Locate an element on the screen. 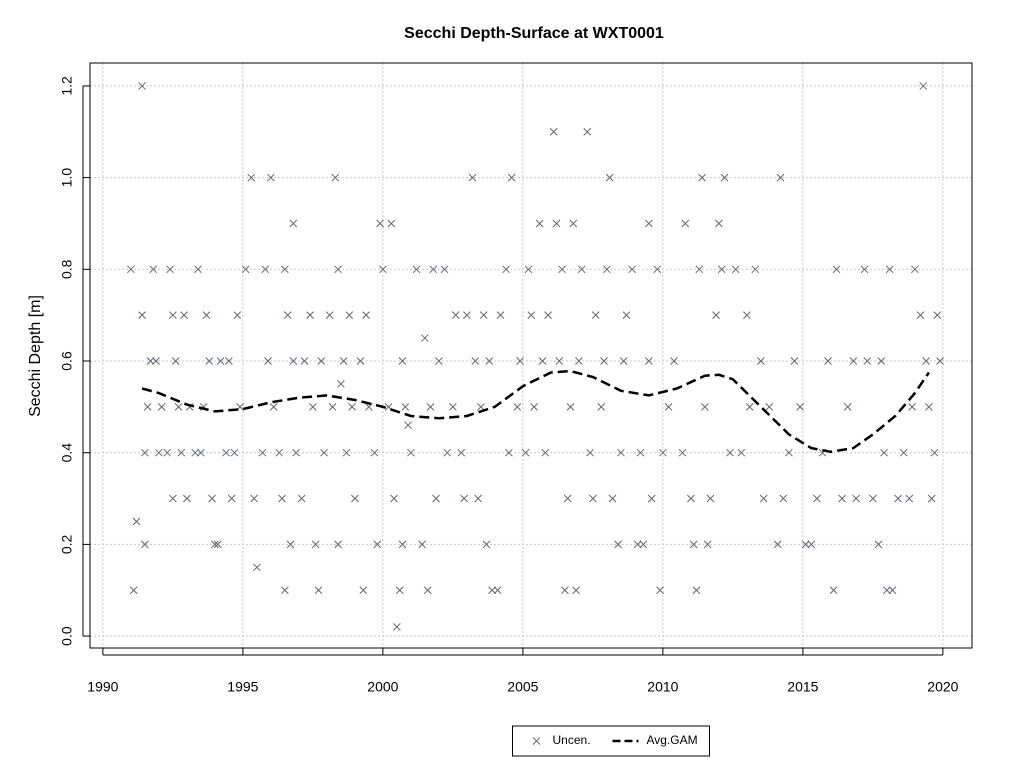 Image resolution: width=1024 pixels, height=768 pixels. y-tick-label: 1.2 is located at coordinates (67, 86).